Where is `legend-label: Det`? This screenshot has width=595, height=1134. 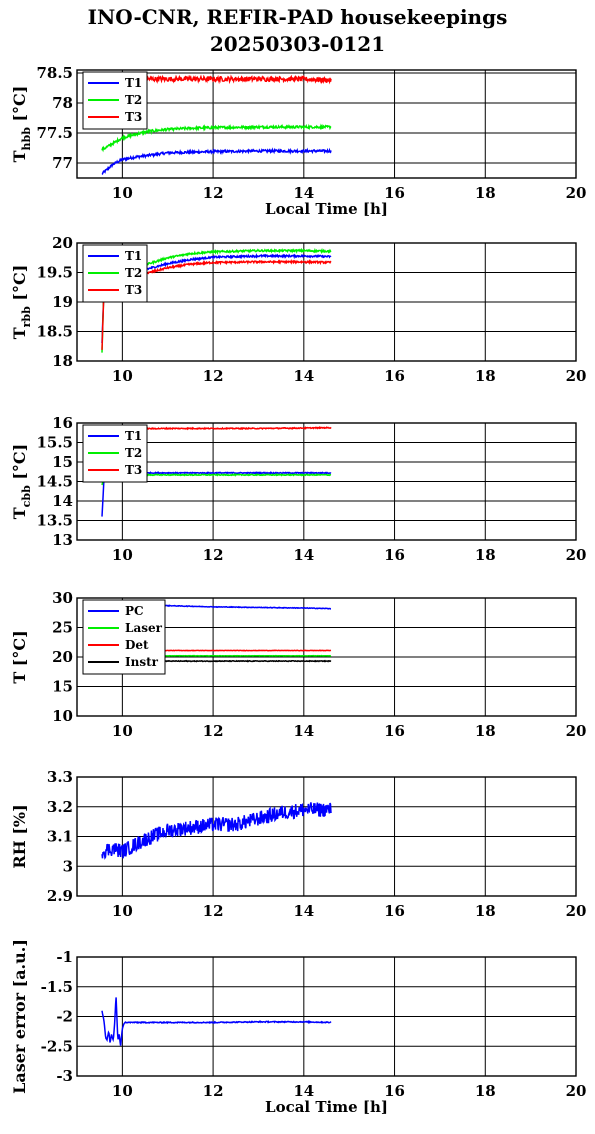 legend-label: Det is located at coordinates (137, 645).